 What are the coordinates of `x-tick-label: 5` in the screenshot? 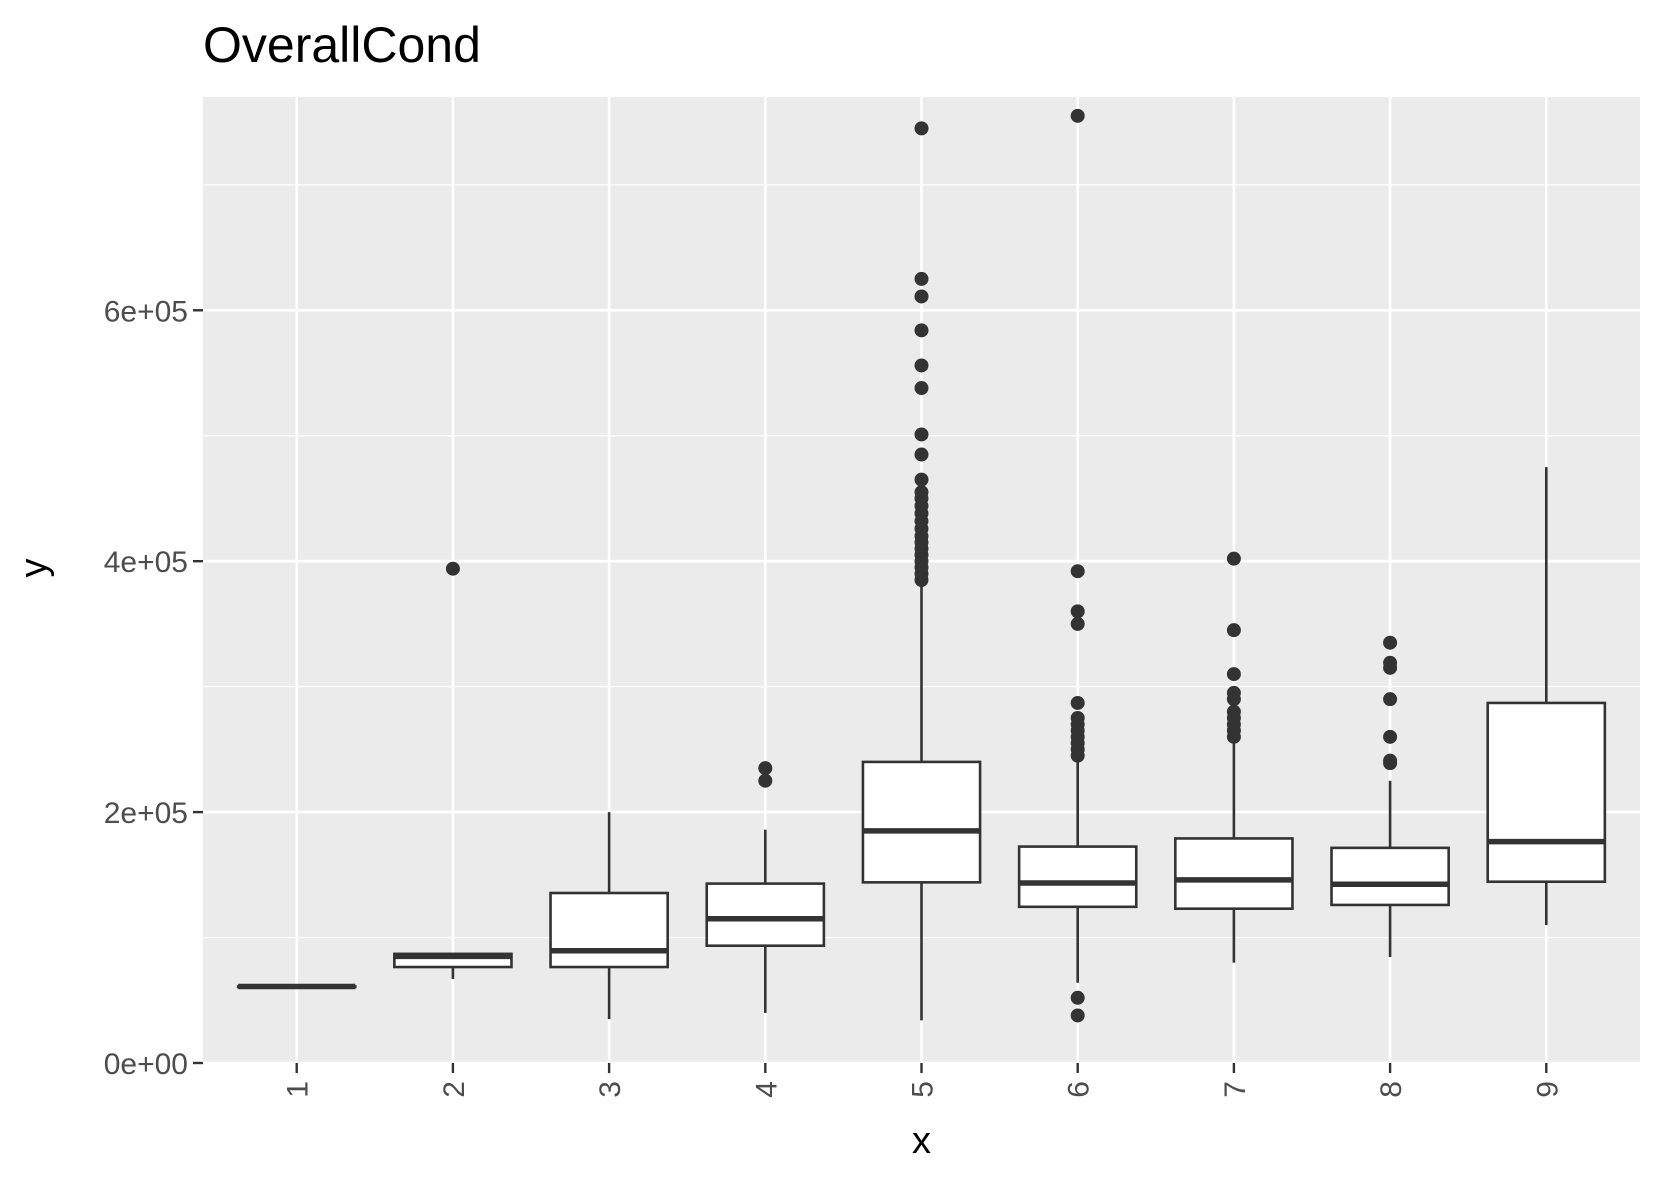 It's located at (923, 1089).